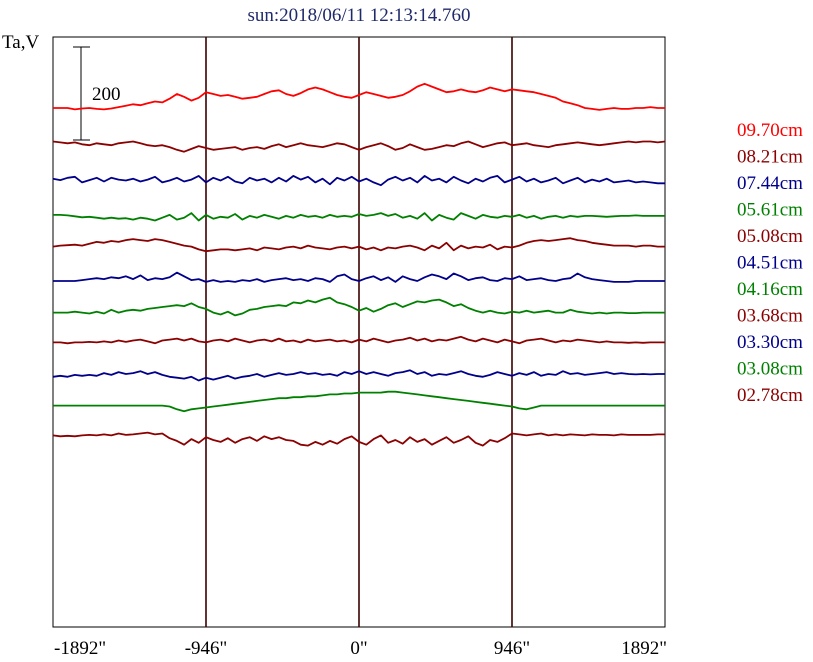  Describe the element at coordinates (359, 401) in the screenshot. I see `series-line-03.08cm` at that location.